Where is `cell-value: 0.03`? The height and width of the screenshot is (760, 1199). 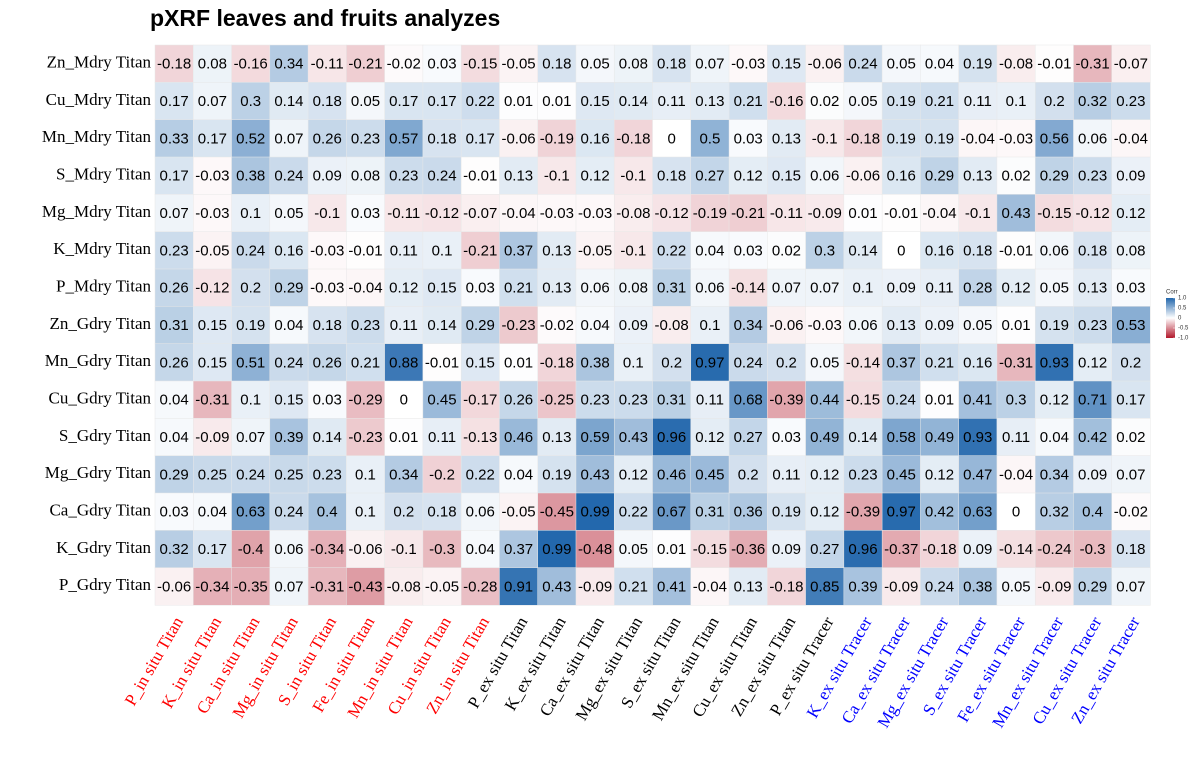
cell-value: 0.03 is located at coordinates (786, 437).